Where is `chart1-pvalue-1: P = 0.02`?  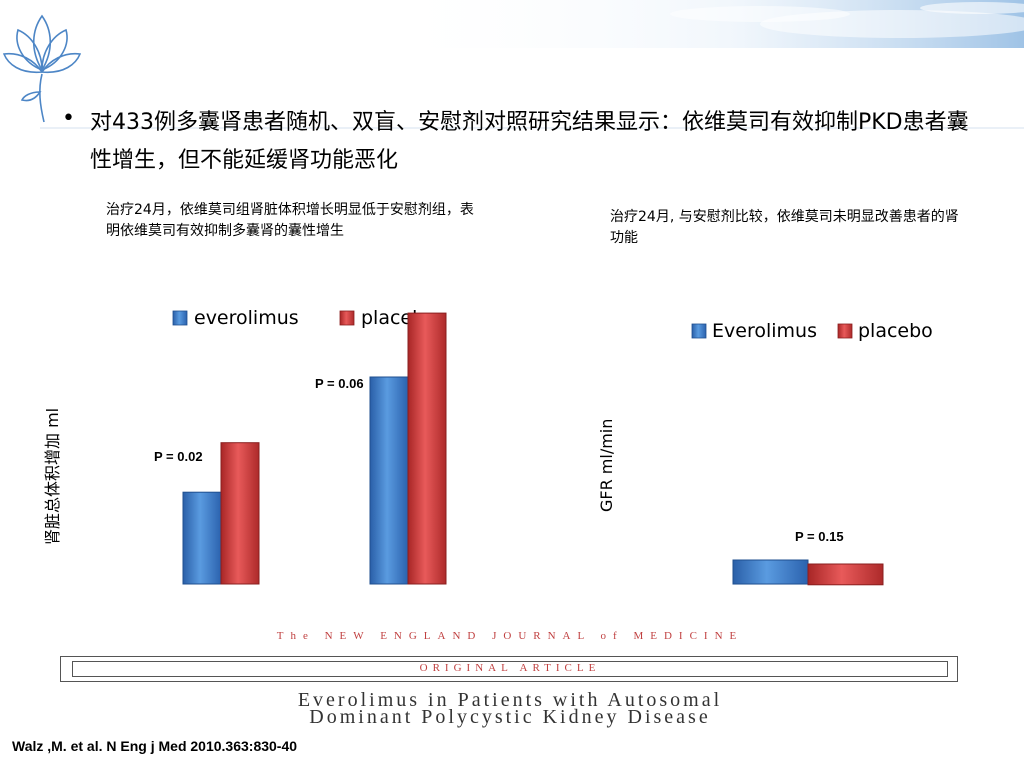
chart1-pvalue-1: P = 0.02 is located at coordinates (178, 456).